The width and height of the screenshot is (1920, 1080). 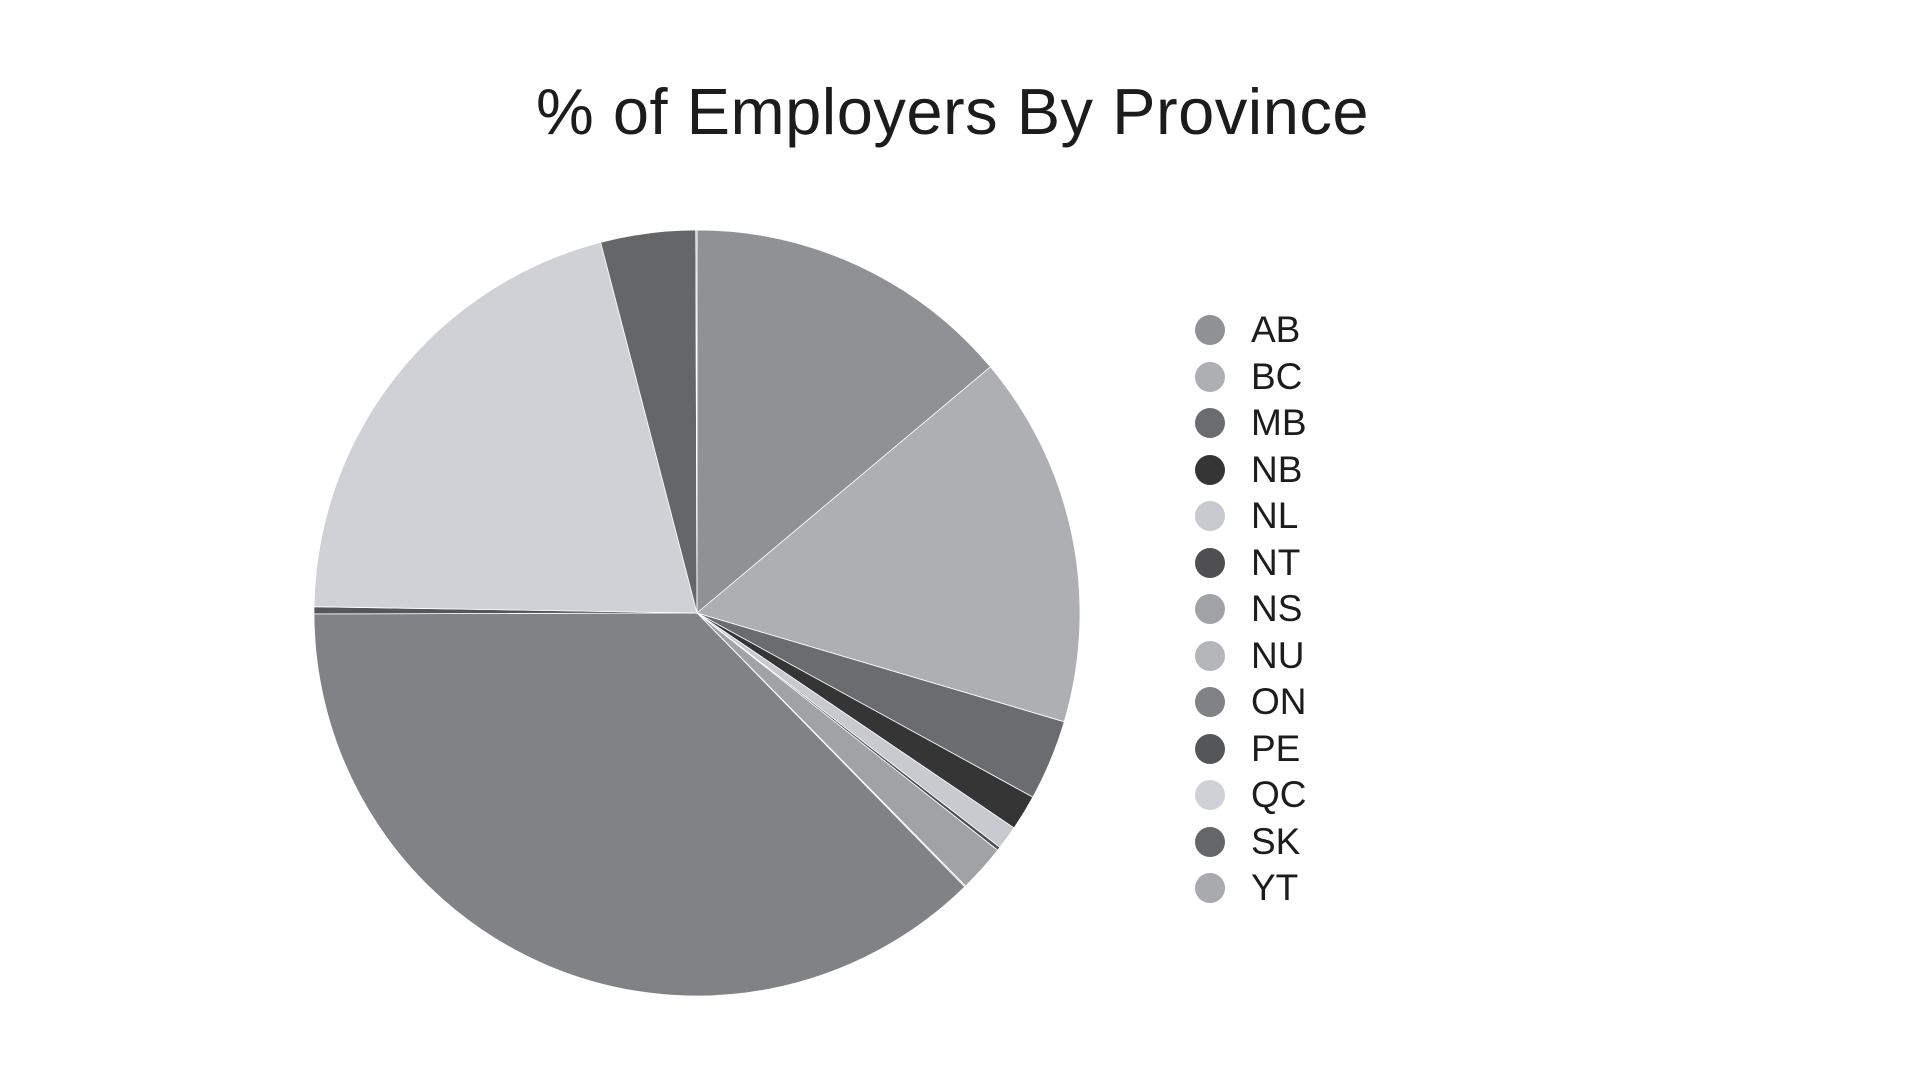 I want to click on legend-label: NL, so click(x=1275, y=516).